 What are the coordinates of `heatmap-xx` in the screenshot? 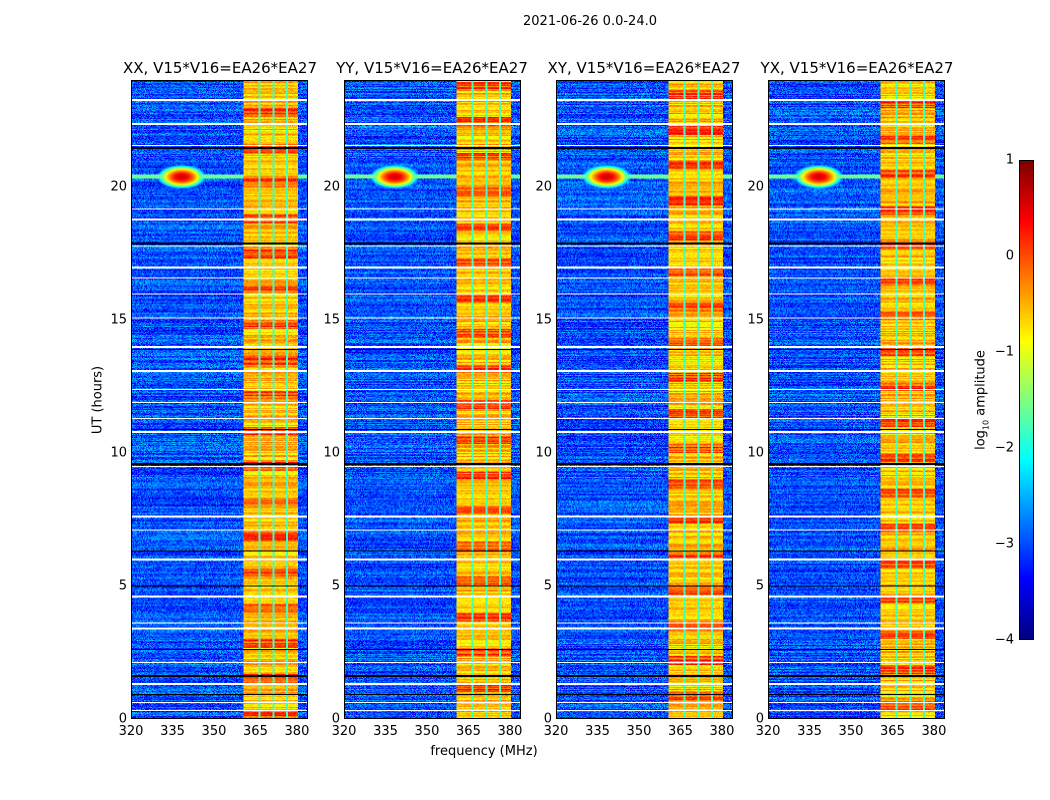 It's located at (219, 399).